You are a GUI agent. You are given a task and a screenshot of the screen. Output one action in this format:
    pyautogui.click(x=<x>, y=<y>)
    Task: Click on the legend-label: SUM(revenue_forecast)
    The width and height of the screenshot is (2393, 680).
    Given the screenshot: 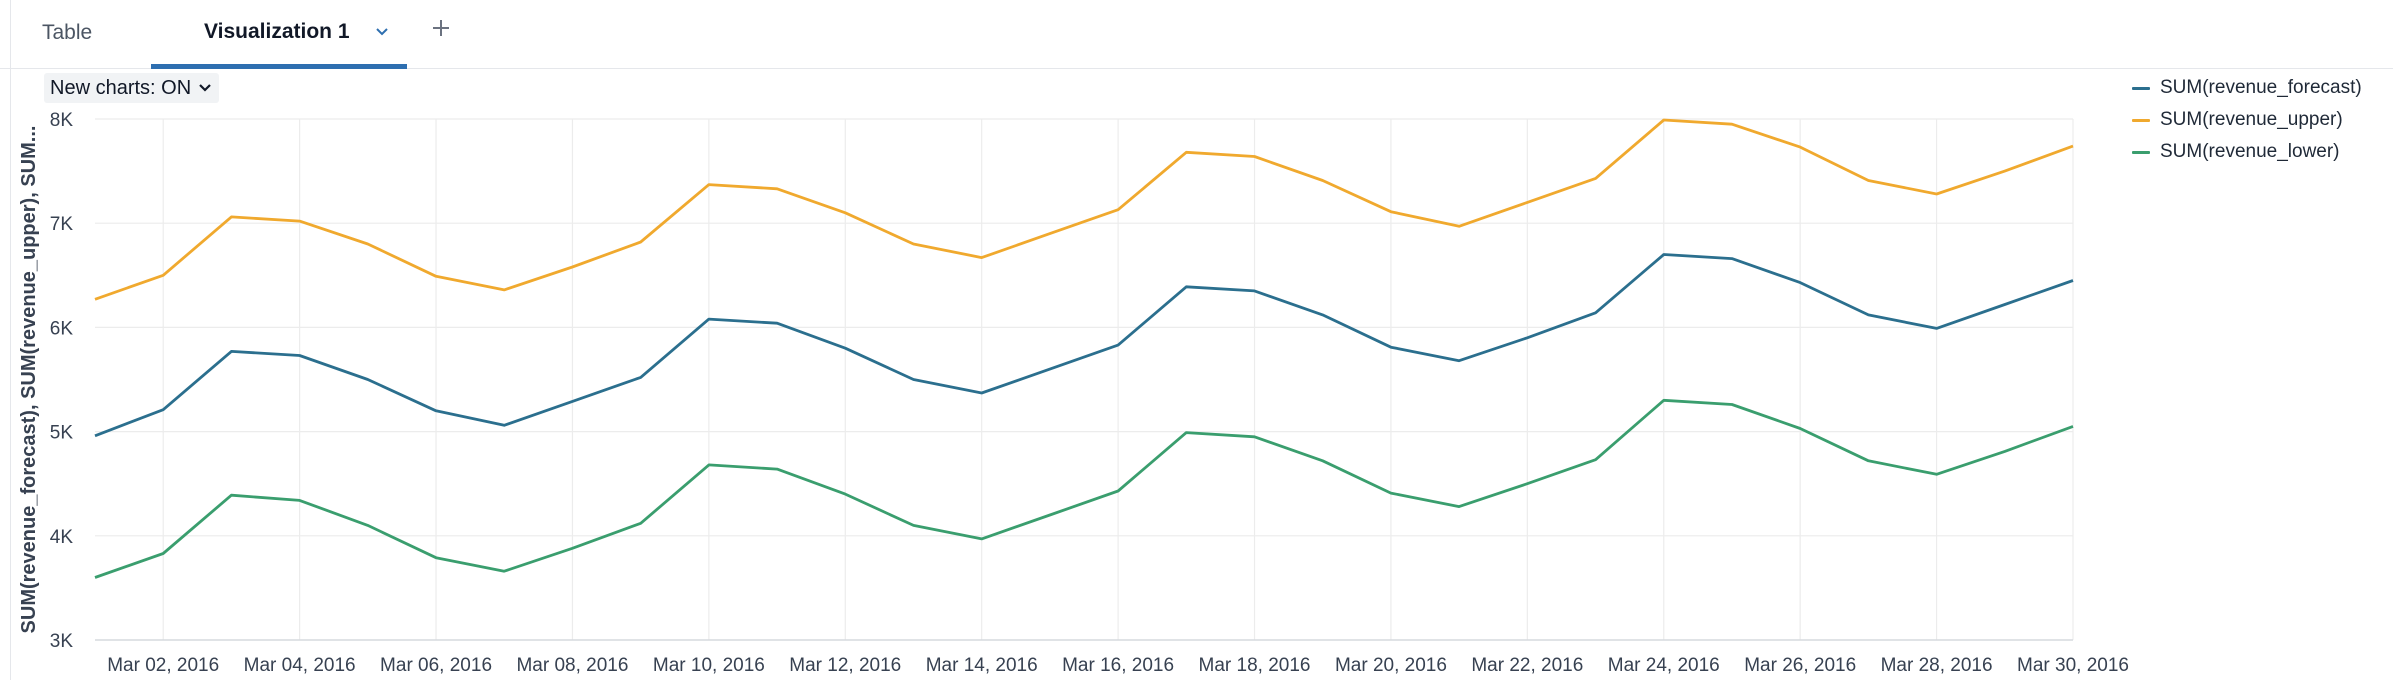 What is the action you would take?
    pyautogui.click(x=2261, y=87)
    